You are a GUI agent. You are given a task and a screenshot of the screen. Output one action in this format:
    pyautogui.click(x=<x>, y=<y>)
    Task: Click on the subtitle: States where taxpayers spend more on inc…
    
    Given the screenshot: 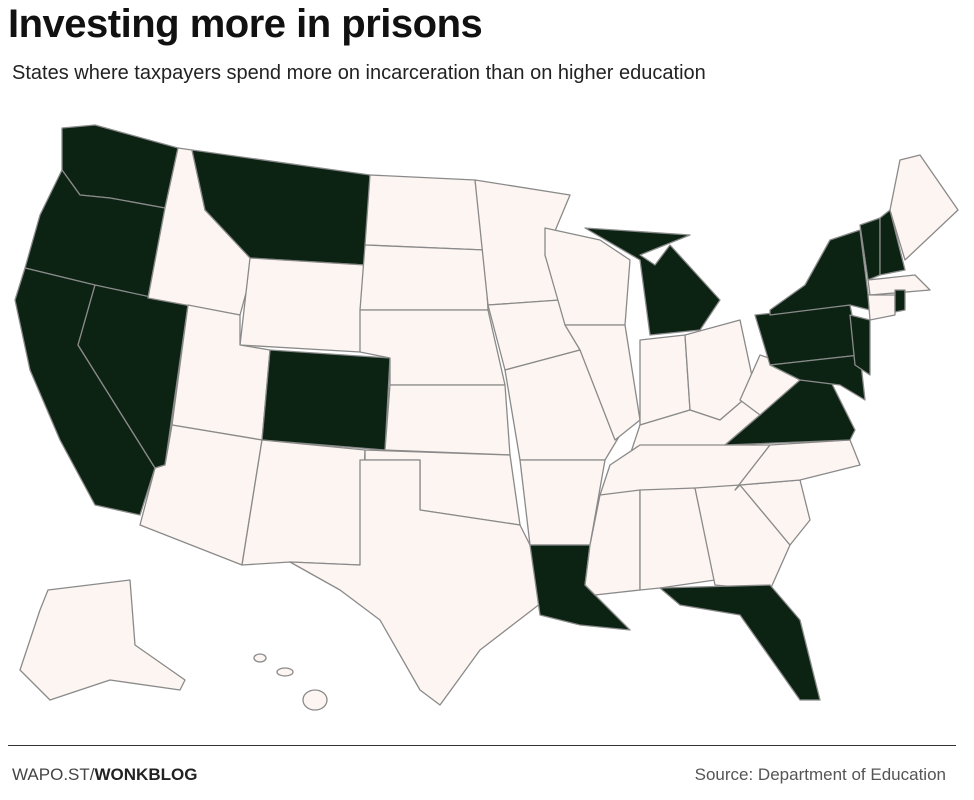 What is the action you would take?
    pyautogui.click(x=359, y=73)
    